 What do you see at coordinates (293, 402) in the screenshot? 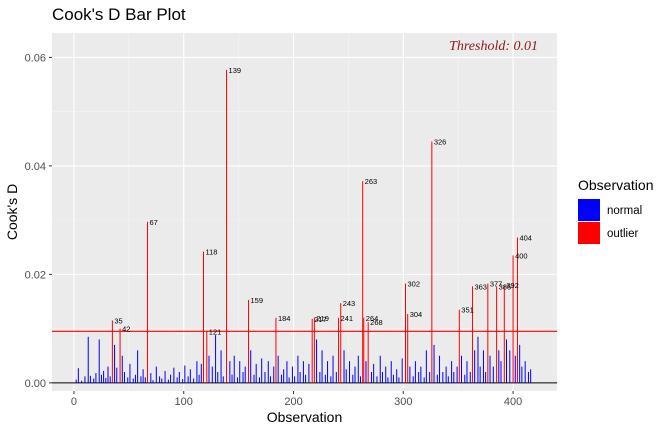
I see `x-tick-label: 200` at bounding box center [293, 402].